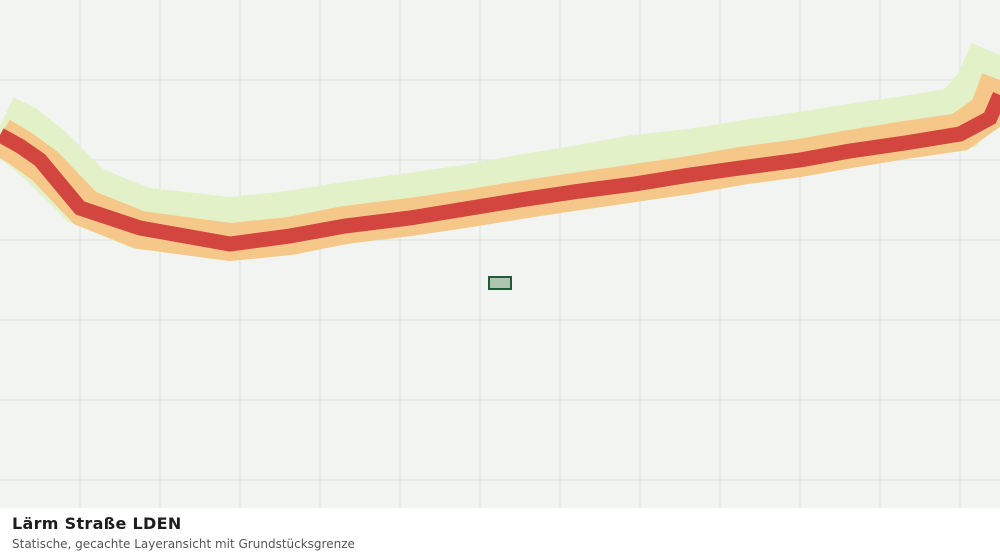 This screenshot has height=560, width=1000. Describe the element at coordinates (500, 283) in the screenshot. I see `parcel-boundary` at that location.